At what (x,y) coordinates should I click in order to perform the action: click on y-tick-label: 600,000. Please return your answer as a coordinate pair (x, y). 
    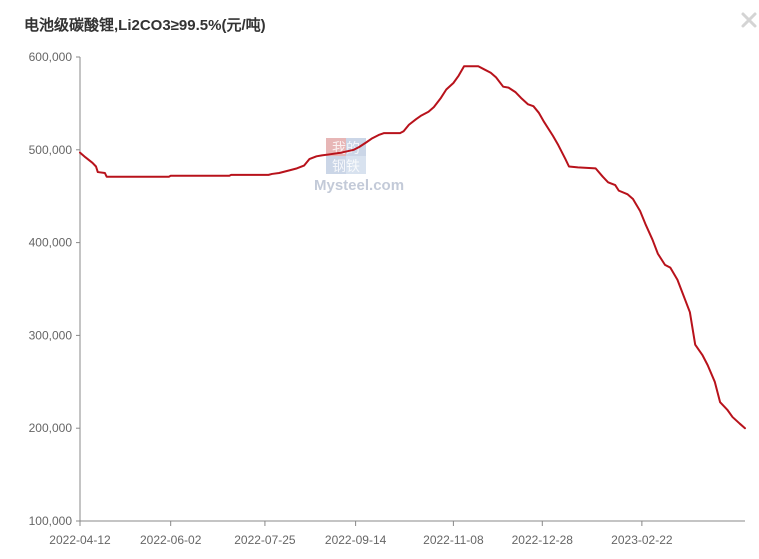
    Looking at the image, I should click on (51, 57).